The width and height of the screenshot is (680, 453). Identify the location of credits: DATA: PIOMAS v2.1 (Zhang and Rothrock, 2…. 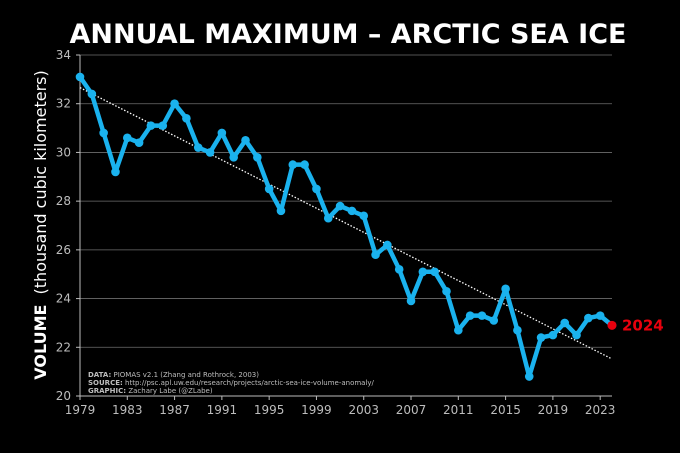
(231, 383).